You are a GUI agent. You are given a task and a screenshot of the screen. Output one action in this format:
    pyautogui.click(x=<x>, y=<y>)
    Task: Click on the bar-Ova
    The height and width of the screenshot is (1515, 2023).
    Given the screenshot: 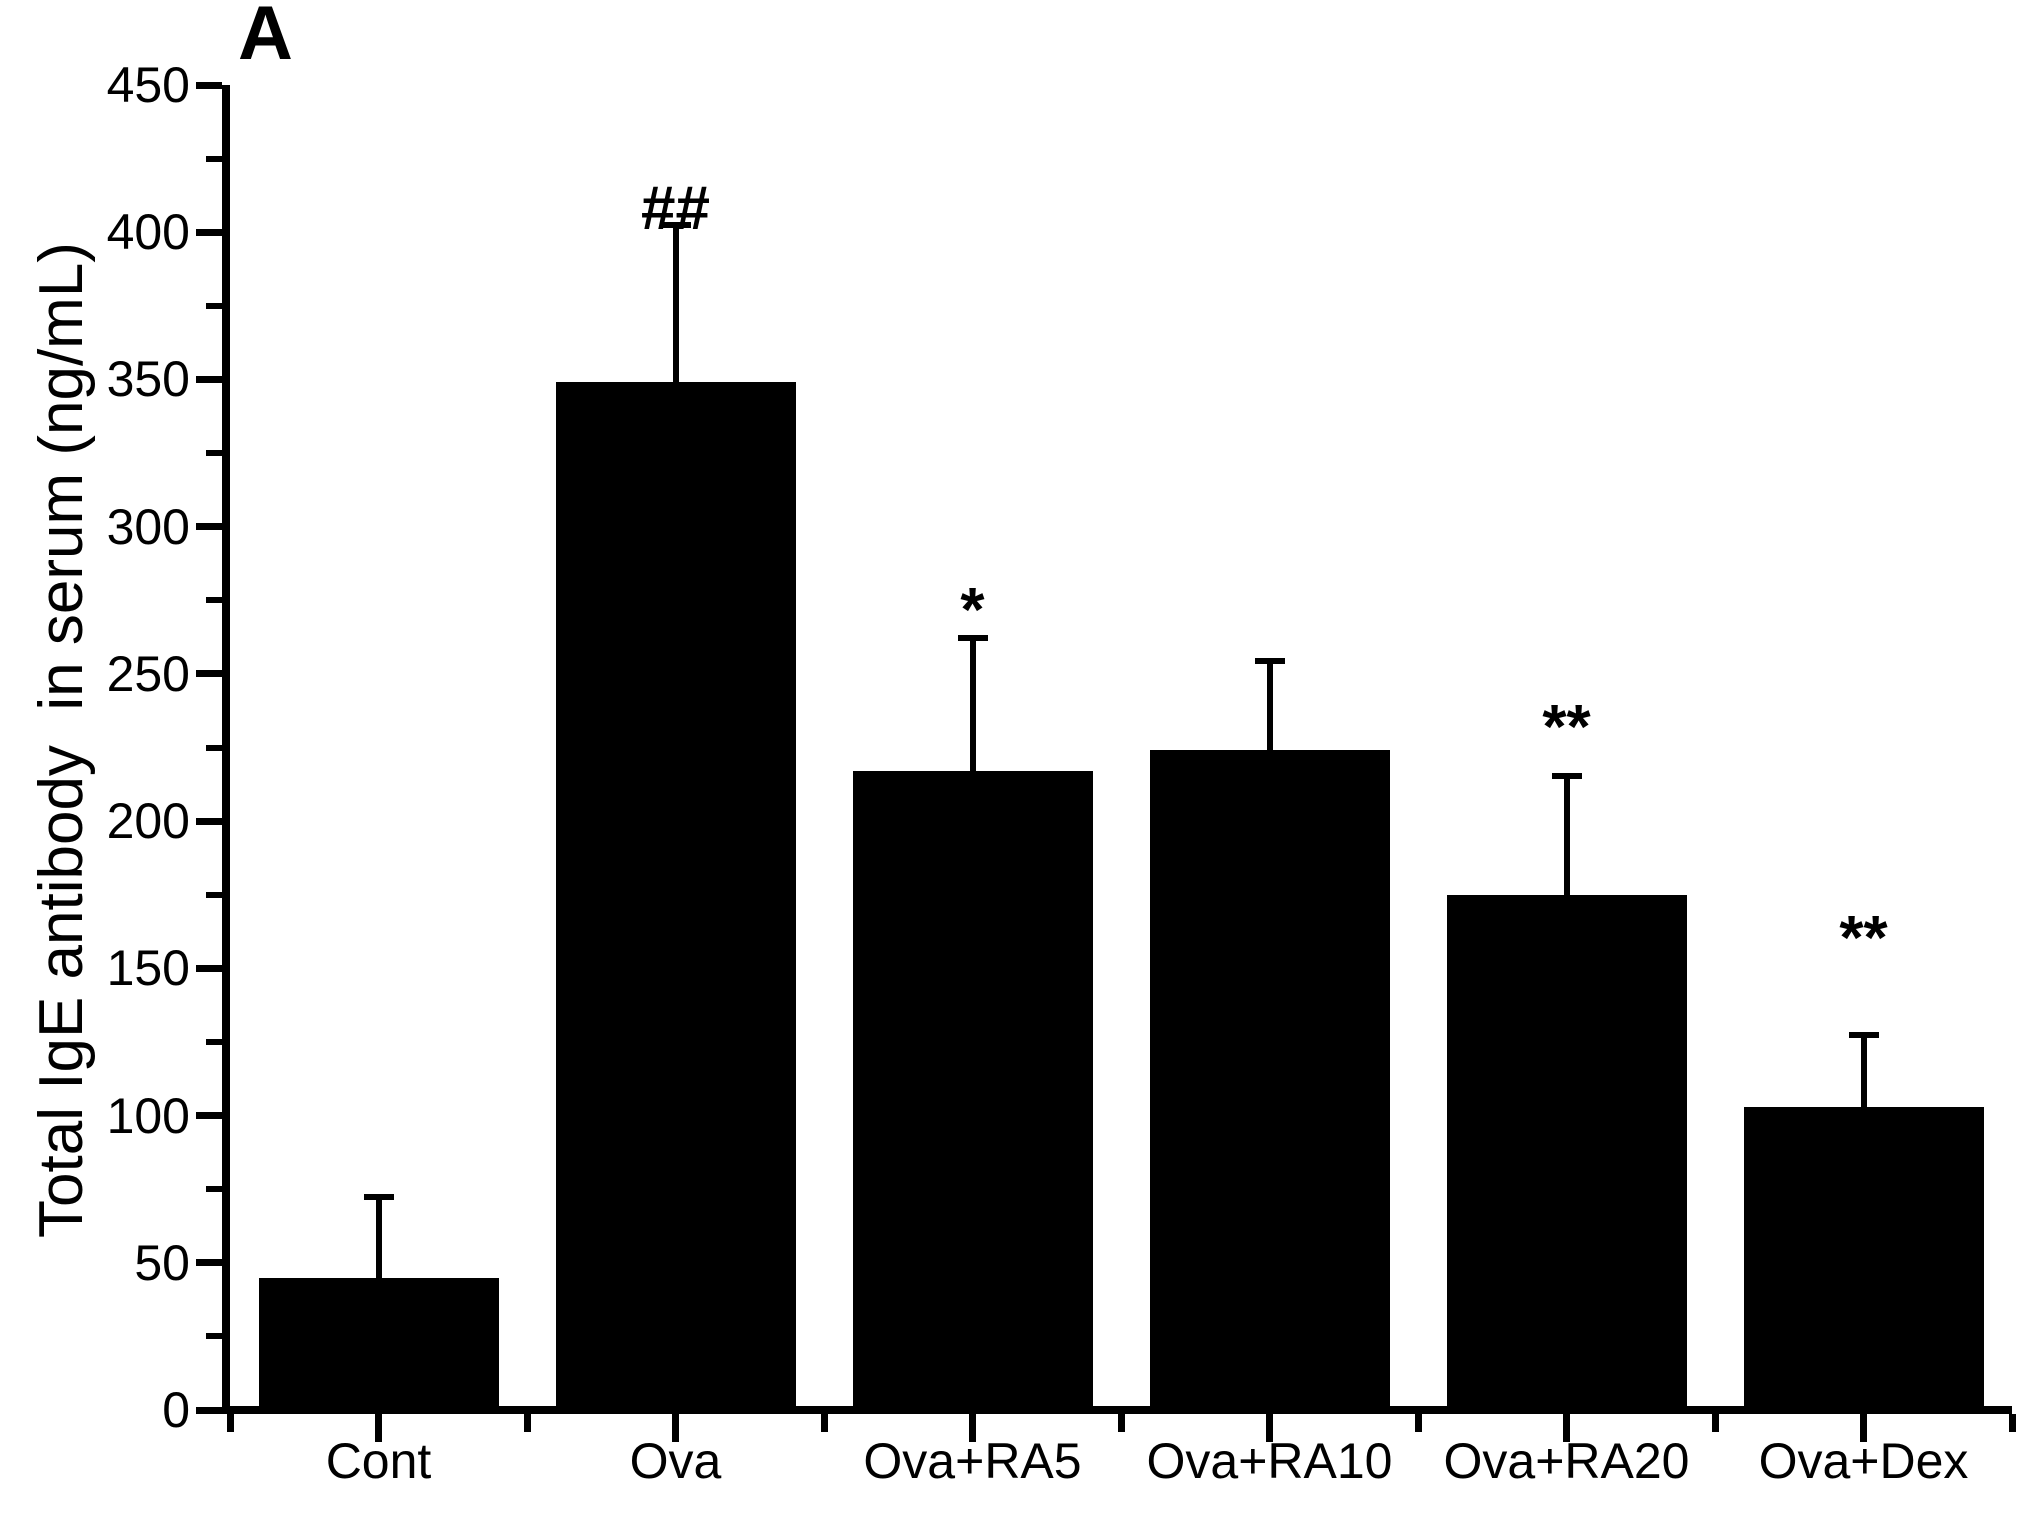 What is the action you would take?
    pyautogui.click(x=675, y=896)
    